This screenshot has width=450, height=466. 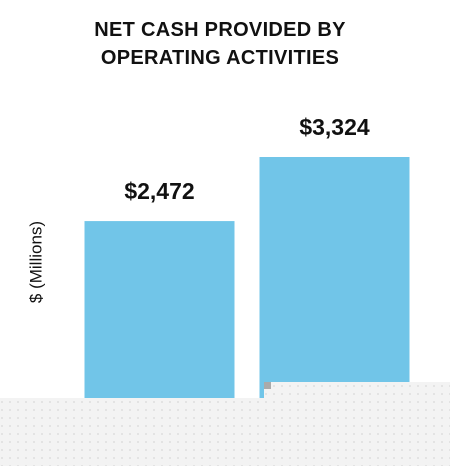 What do you see at coordinates (159, 191) in the screenshot?
I see `value-label: $2,472` at bounding box center [159, 191].